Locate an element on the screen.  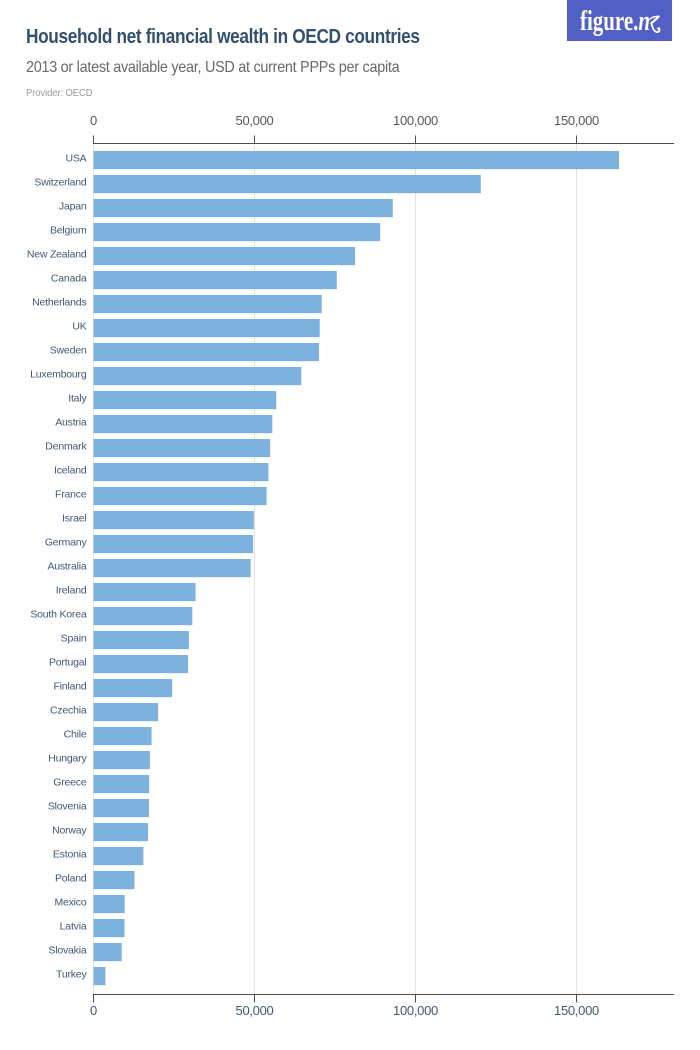
svg-text: Israel is located at coordinates (74, 519).